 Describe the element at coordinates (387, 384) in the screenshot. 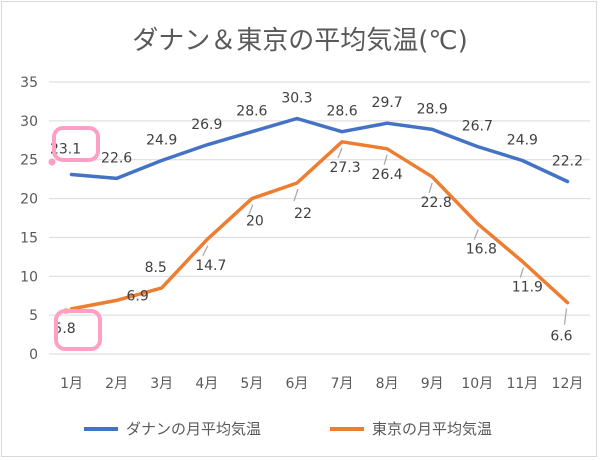

I see `x-tick-label: 8月` at that location.